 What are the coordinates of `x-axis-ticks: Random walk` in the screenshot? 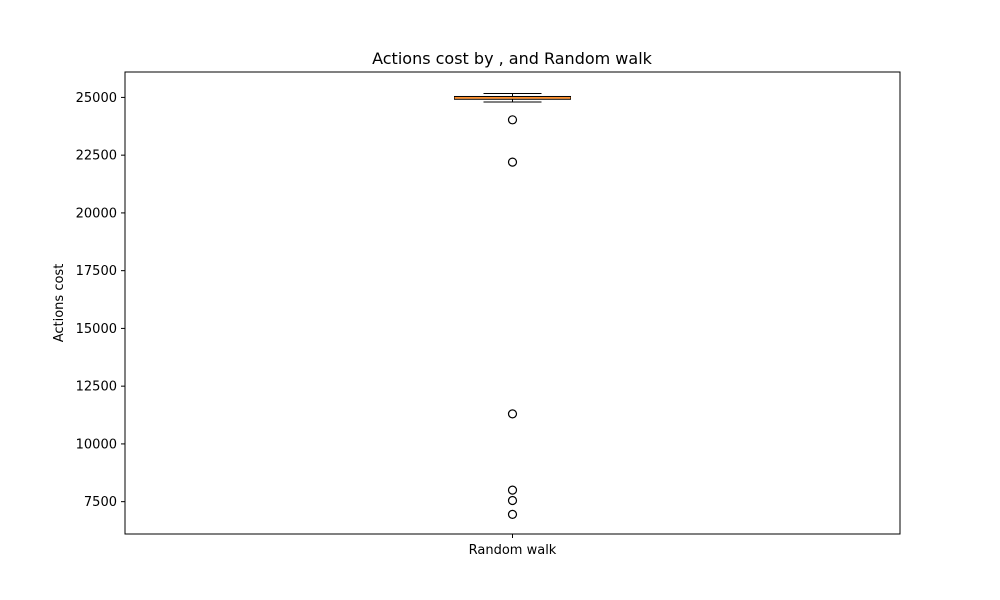 It's located at (513, 546).